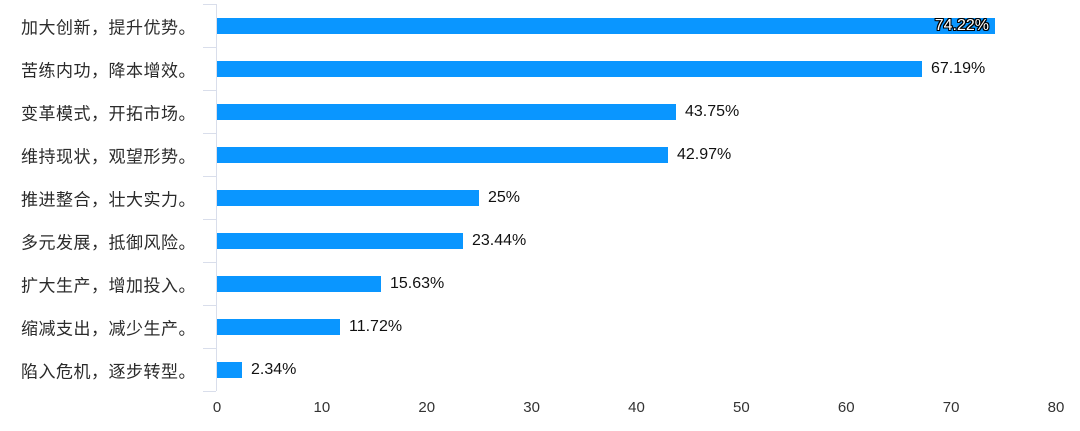 The image size is (1080, 431). Describe the element at coordinates (108, 199) in the screenshot. I see `category-label: 推进整合，壮大实力。` at that location.